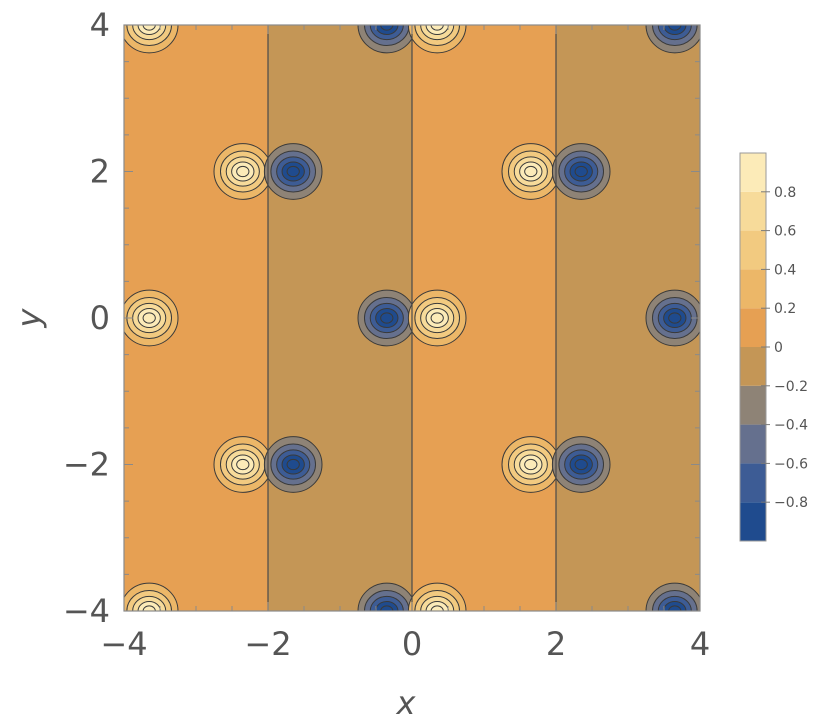  Describe the element at coordinates (86, 611) in the screenshot. I see `y-tick-label: −4` at that location.